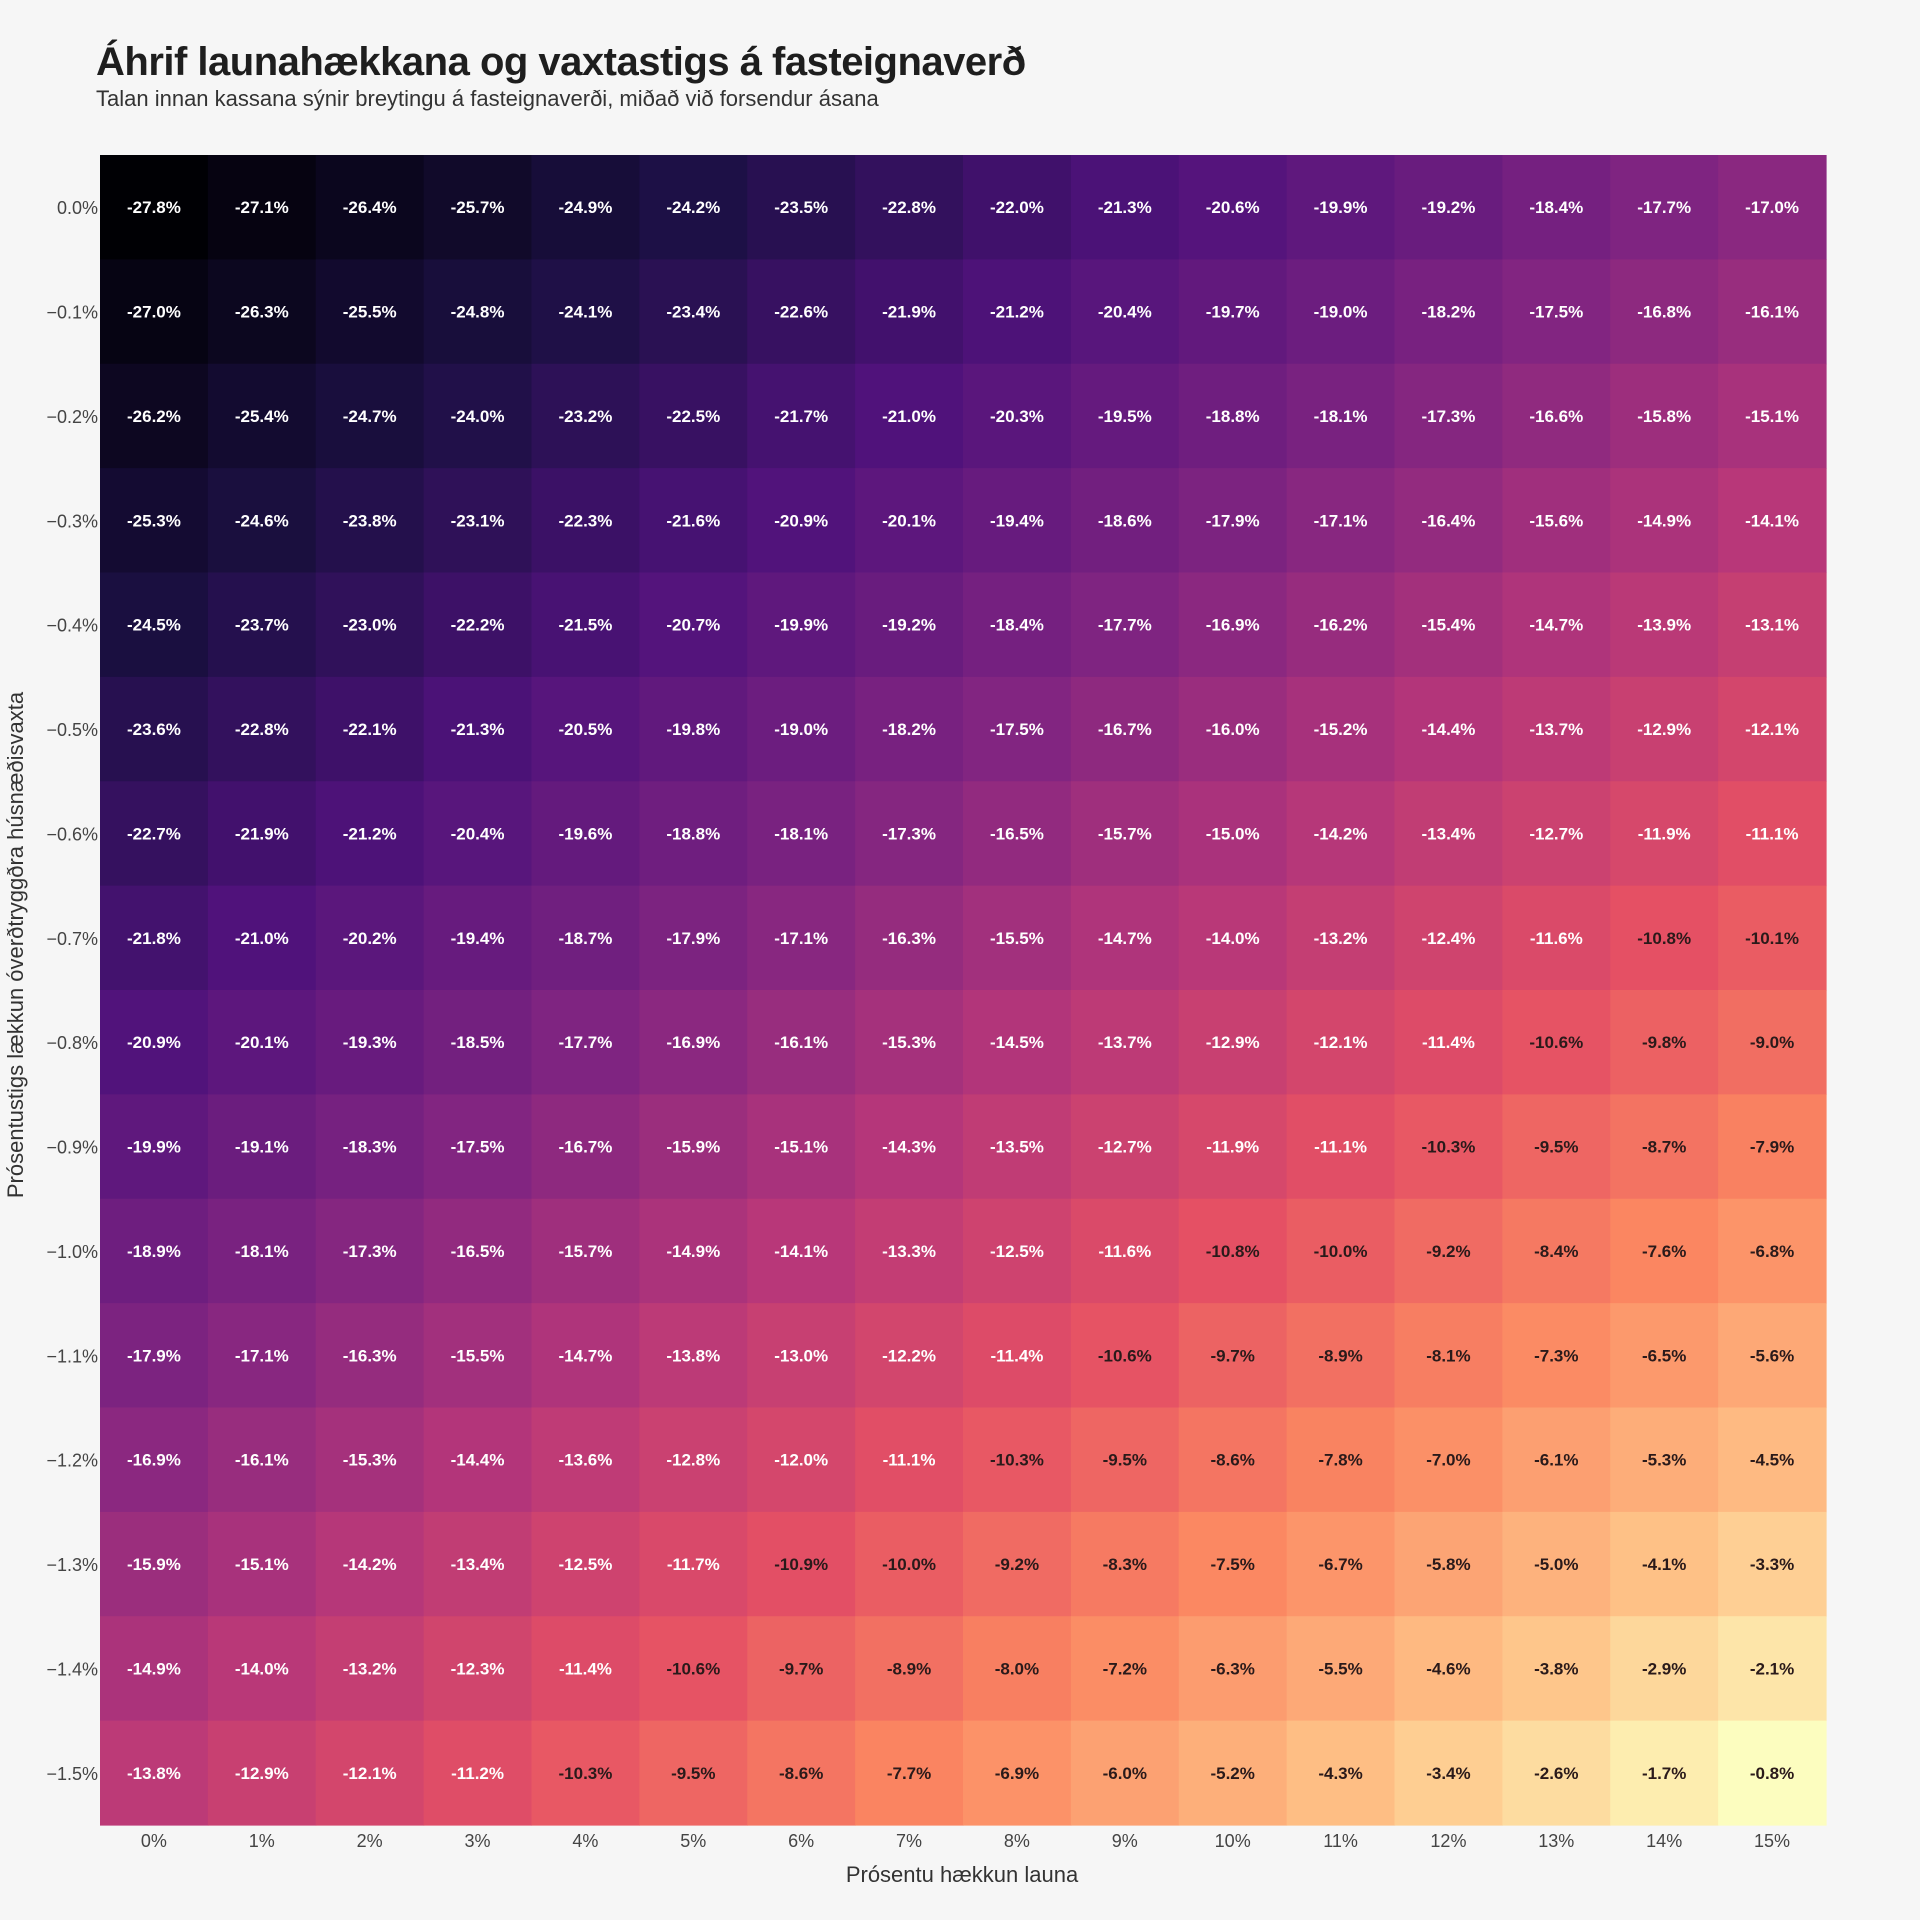 This screenshot has height=1920, width=1920. I want to click on cell-value-label: -18.2%, so click(1449, 312).